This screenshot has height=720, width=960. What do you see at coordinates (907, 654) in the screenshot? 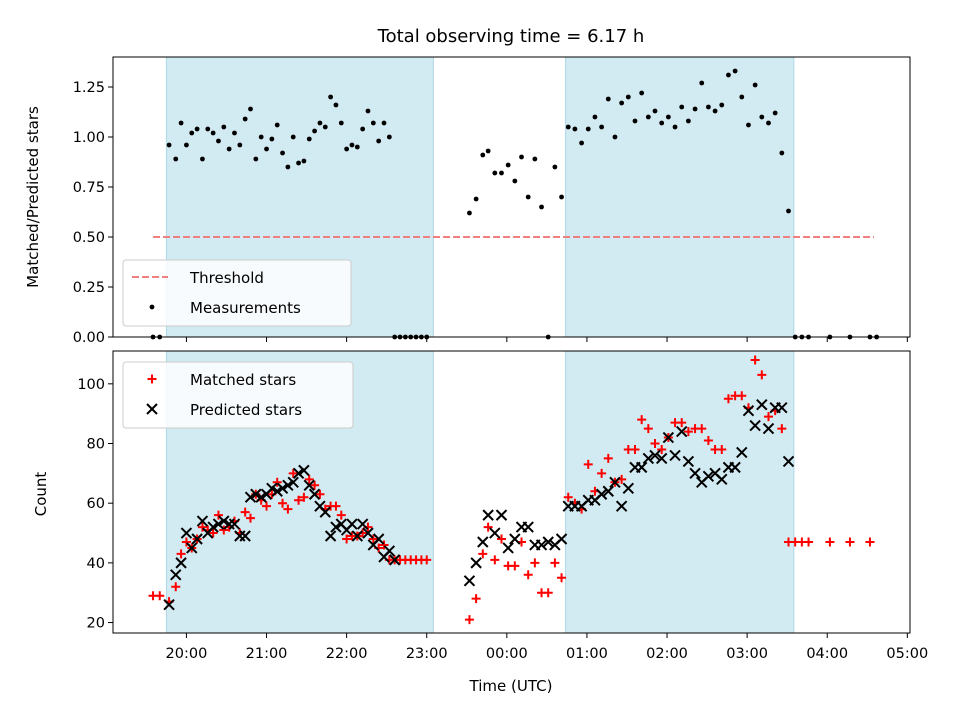
I see `bottom-x-tick-label: 05:00` at bounding box center [907, 654].